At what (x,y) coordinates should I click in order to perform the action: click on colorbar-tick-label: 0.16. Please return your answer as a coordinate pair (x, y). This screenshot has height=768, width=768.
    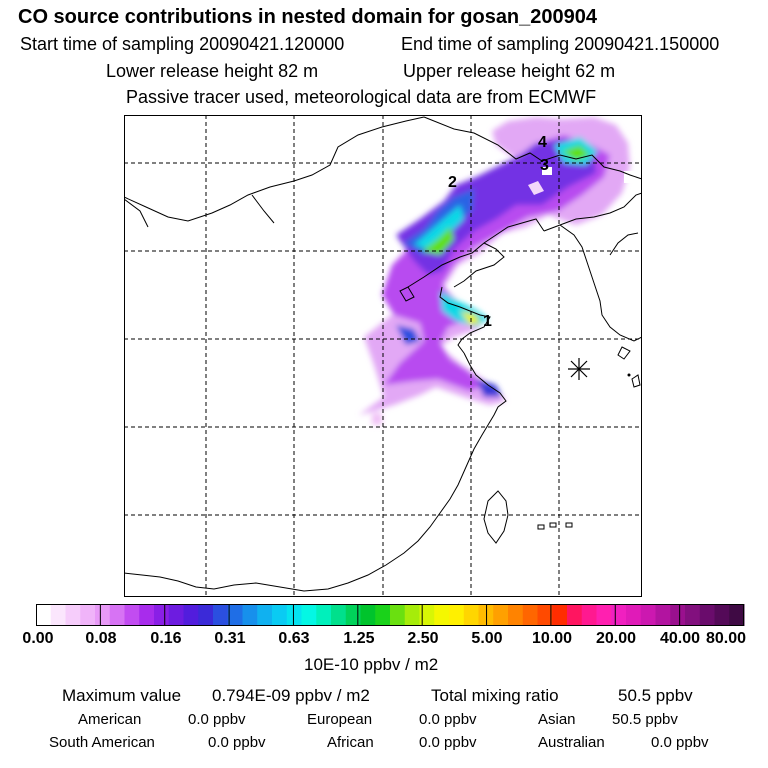
    Looking at the image, I should click on (166, 638).